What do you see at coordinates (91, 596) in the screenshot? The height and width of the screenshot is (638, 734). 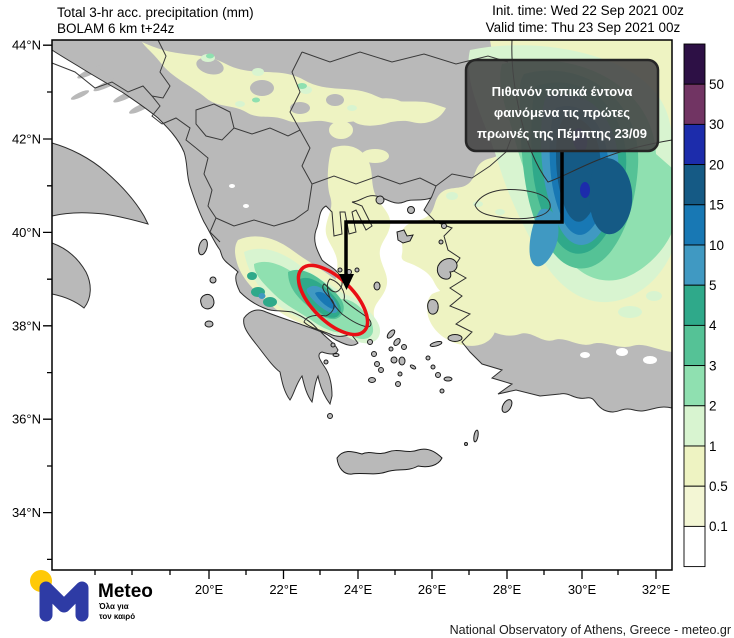 I see `meteo-logo: Meteo Όλα για τον καιρό` at bounding box center [91, 596].